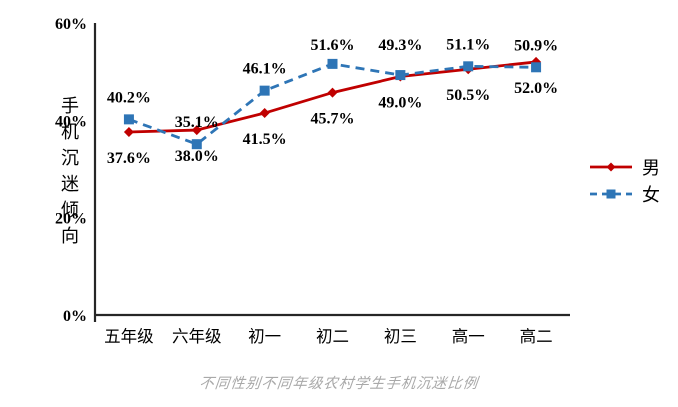 This screenshot has height=407, width=678. Describe the element at coordinates (536, 45) in the screenshot. I see `data-point-label: 50.9%` at that location.